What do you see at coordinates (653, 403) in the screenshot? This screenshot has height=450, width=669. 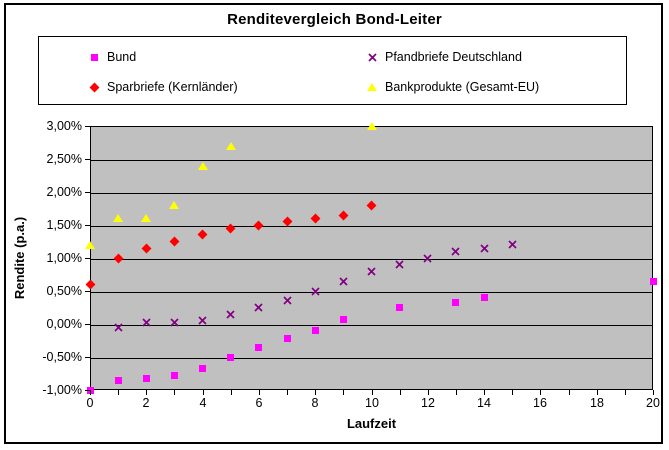 I see `x-tick-label: 20` at bounding box center [653, 403].